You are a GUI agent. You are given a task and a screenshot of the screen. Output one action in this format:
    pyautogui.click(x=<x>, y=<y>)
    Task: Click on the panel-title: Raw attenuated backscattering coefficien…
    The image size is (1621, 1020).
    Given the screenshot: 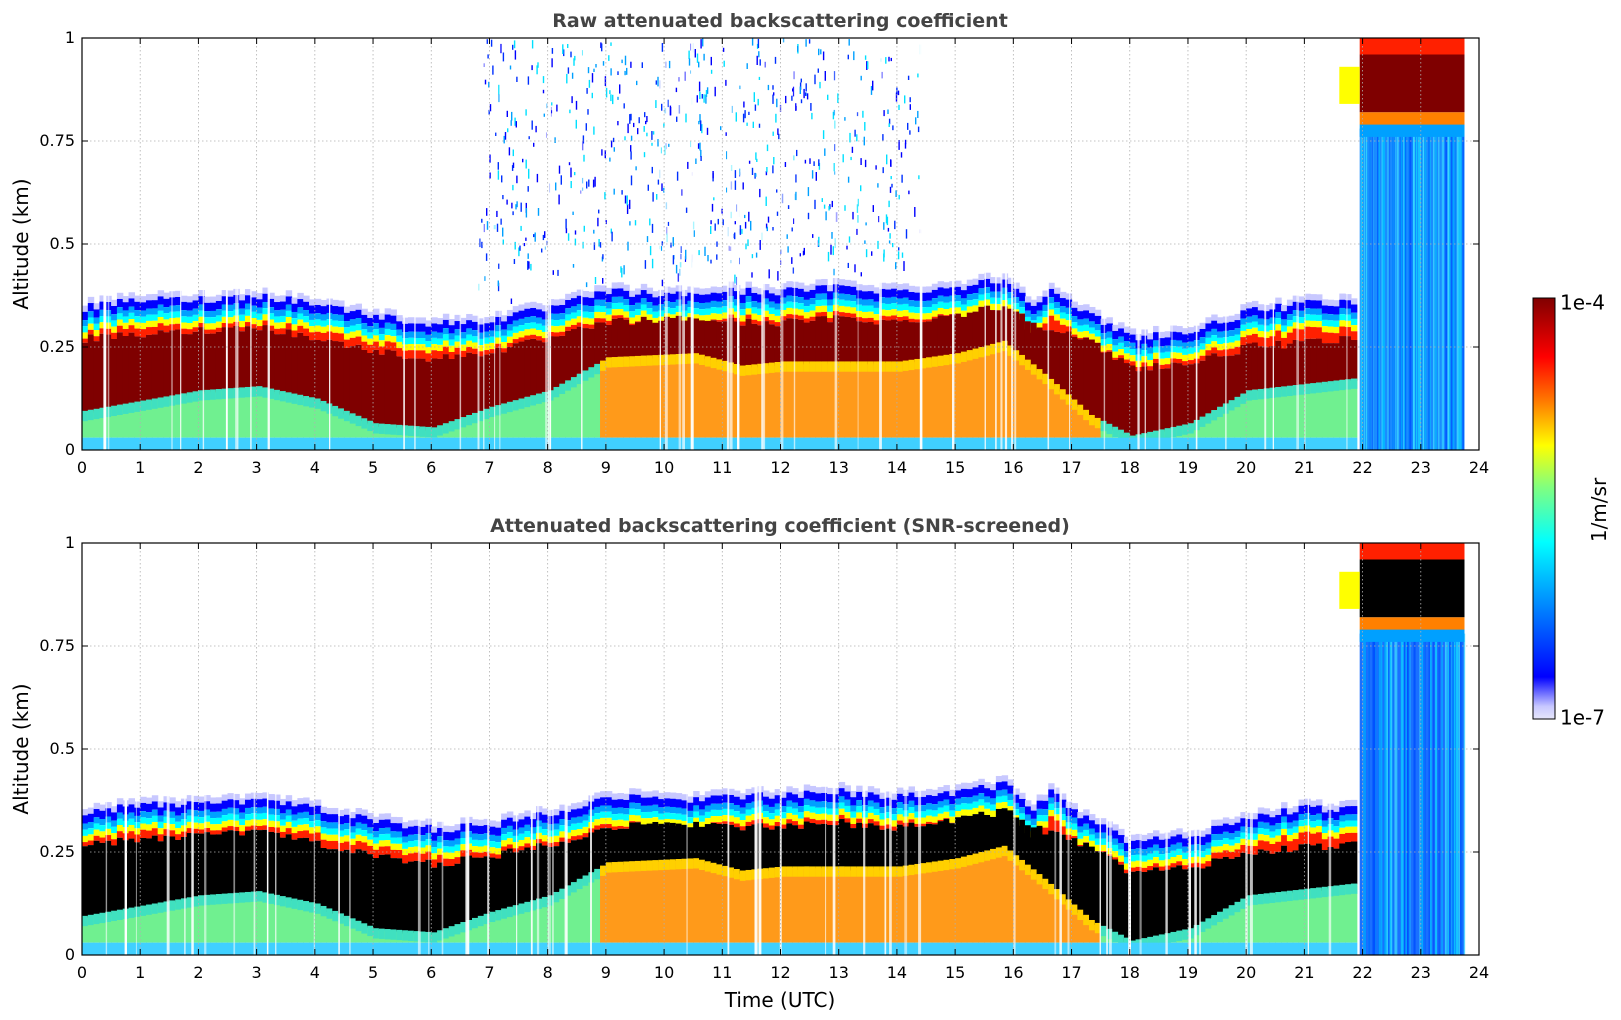 What is the action you would take?
    pyautogui.click(x=780, y=21)
    